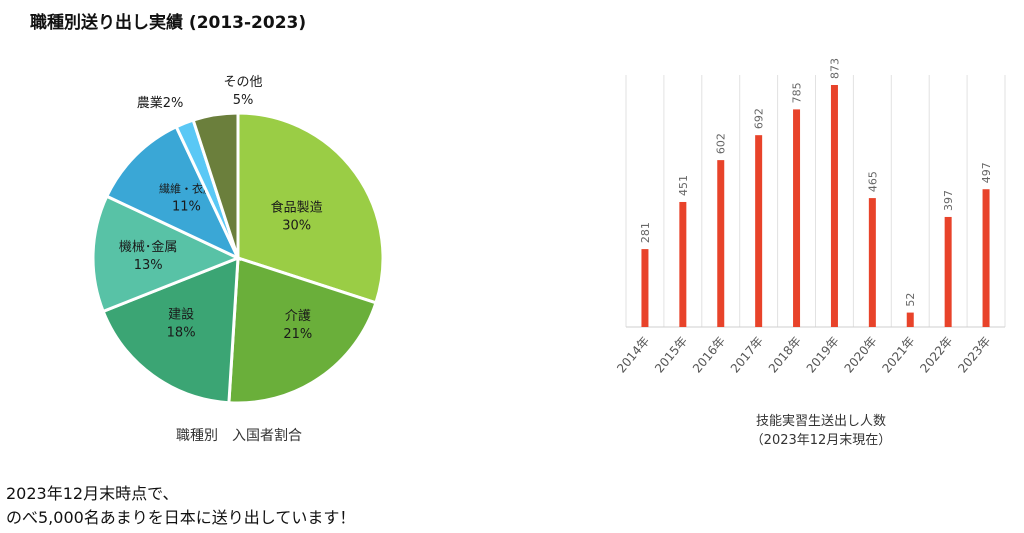 This screenshot has width=1024, height=533. I want to click on pie-label: 建設, so click(181, 315).